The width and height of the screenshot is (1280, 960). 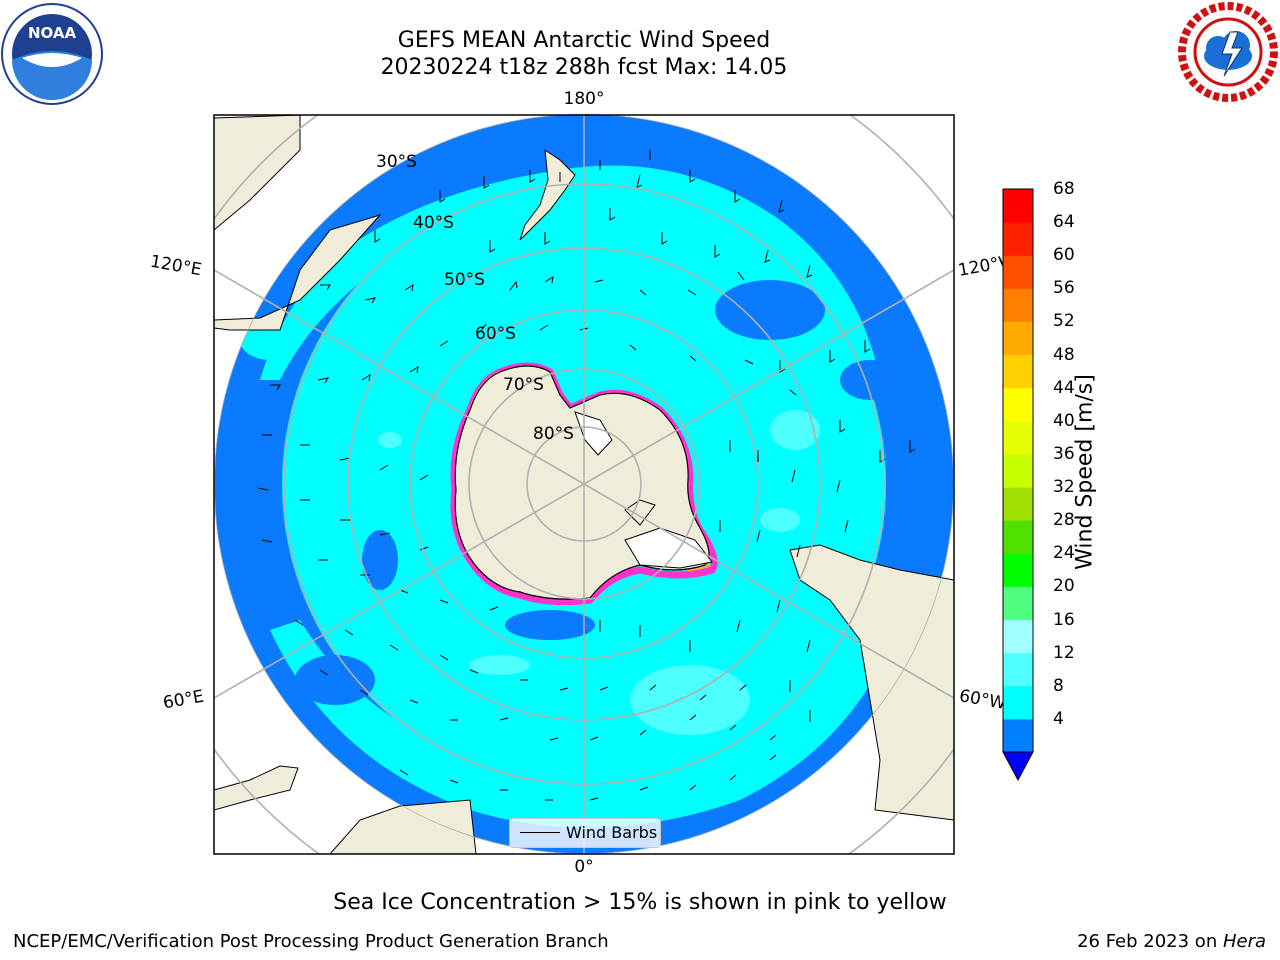 What do you see at coordinates (1058, 685) in the screenshot?
I see `colorbar-tick-label: 8` at bounding box center [1058, 685].